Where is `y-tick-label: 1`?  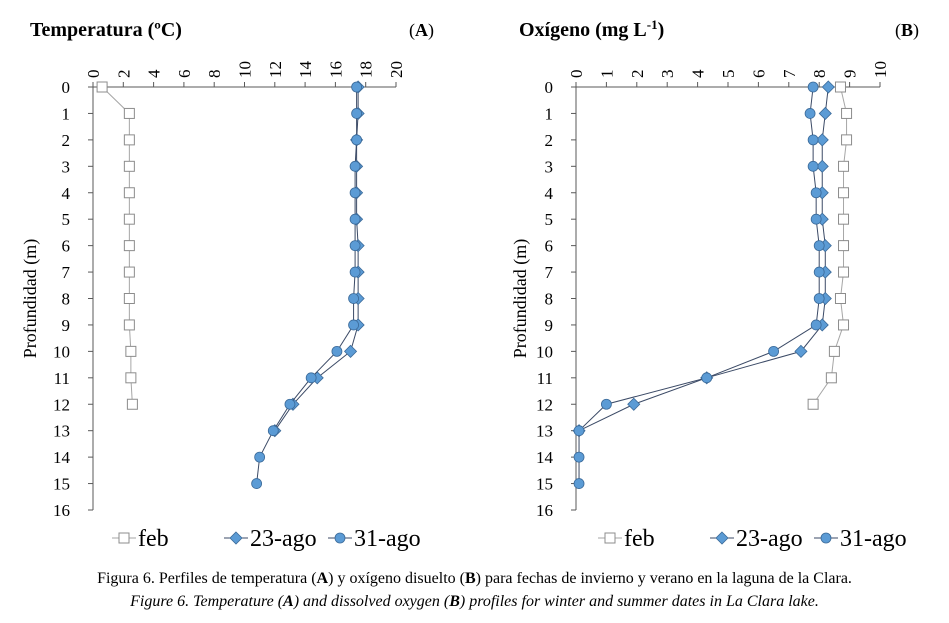 y-tick-label: 1 is located at coordinates (66, 113).